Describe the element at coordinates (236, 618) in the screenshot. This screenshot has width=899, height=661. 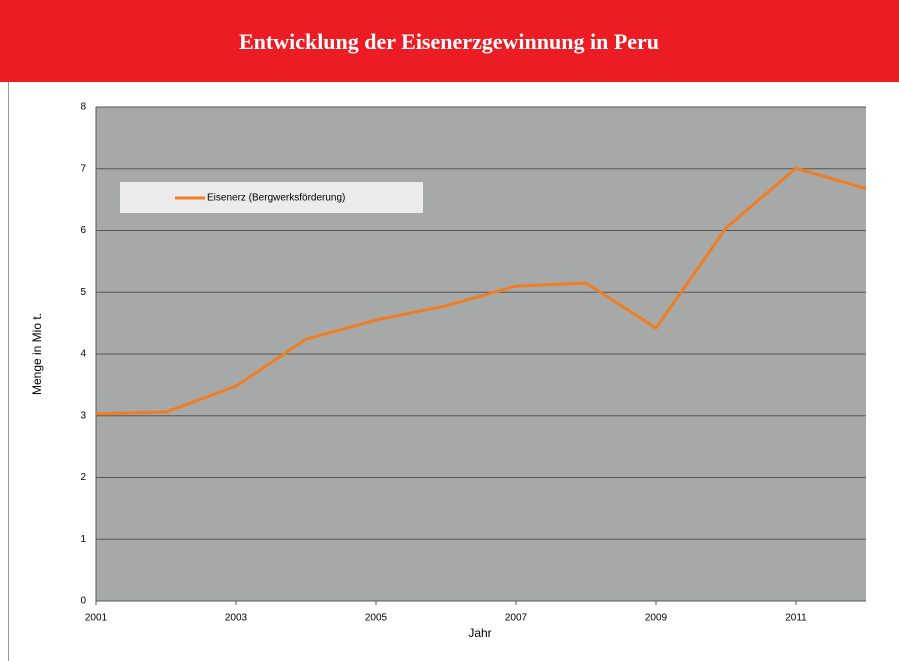
I see `x-tick-label: 2003` at that location.